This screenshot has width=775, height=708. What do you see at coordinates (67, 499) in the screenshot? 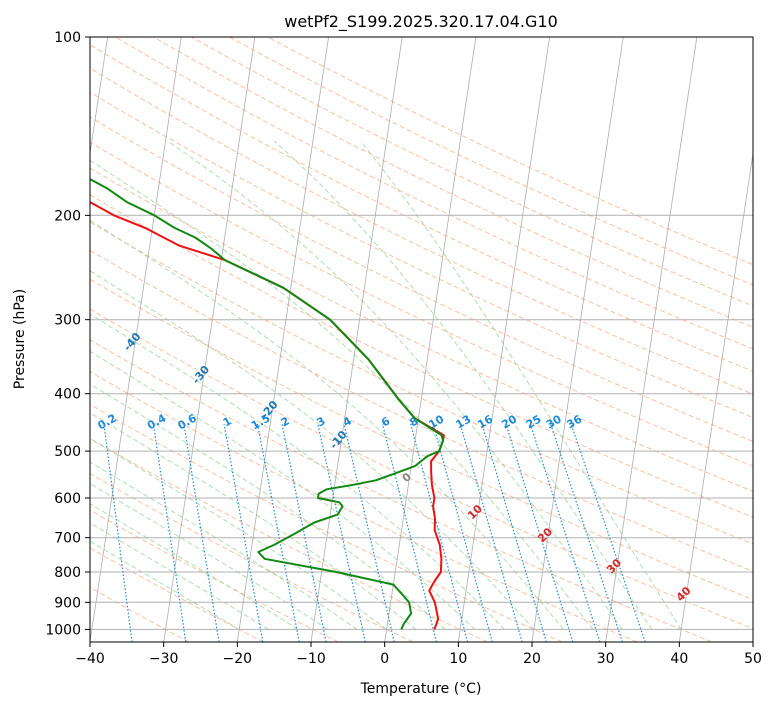
I see `y-tick-label: 600` at bounding box center [67, 499].